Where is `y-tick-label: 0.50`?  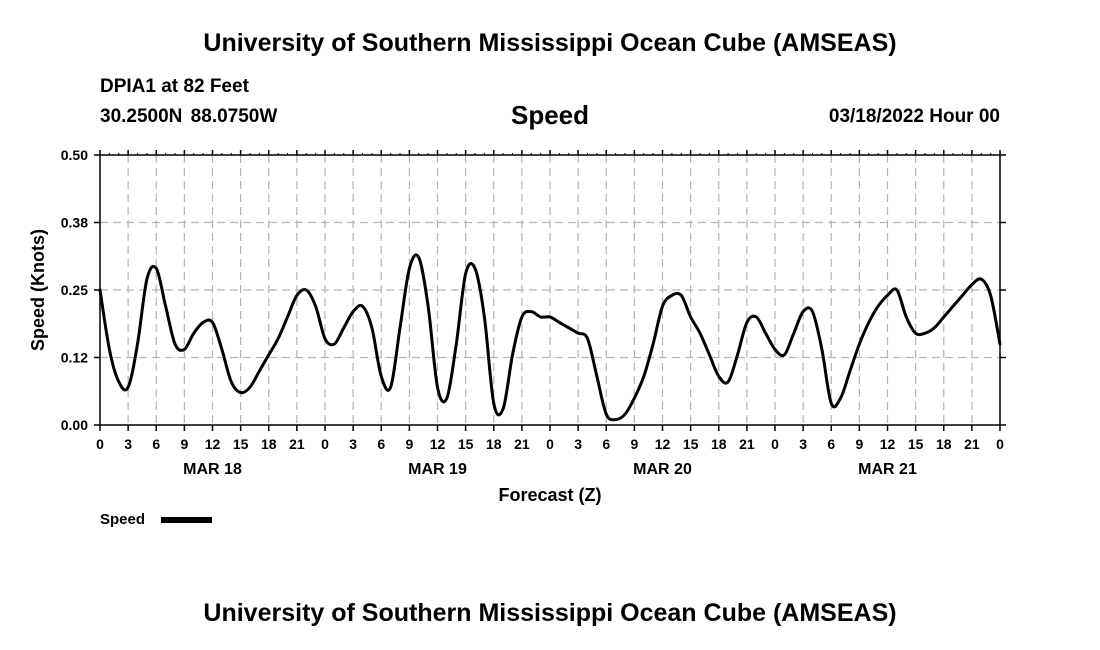 y-tick-label: 0.50 is located at coordinates (74, 155).